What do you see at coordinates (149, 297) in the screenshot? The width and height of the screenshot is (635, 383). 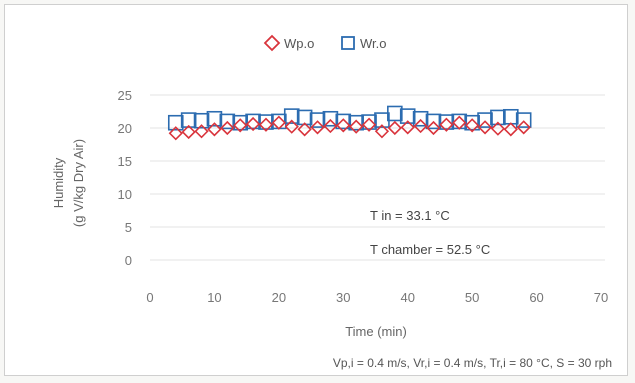 I see `x-tick-label: 0` at bounding box center [149, 297].